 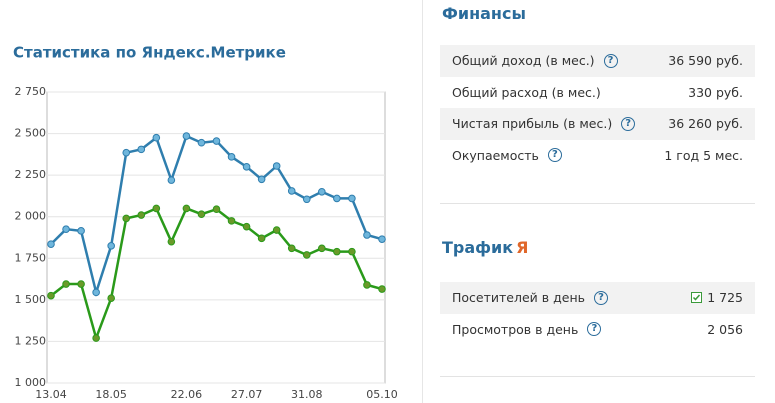 I want to click on table-row: Общий расход (в мес.) 330 руб., so click(x=597, y=93).